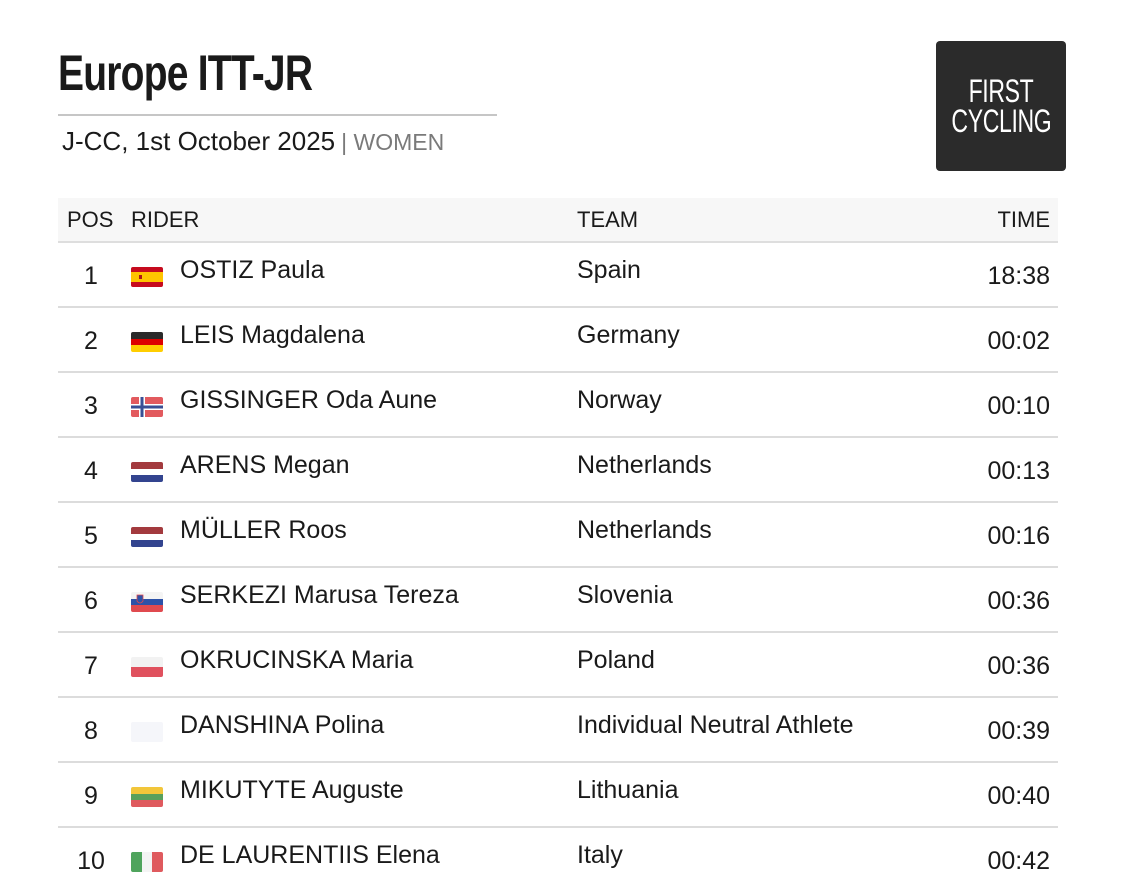  Describe the element at coordinates (1018, 406) in the screenshot. I see `finish-time: 00:10` at that location.